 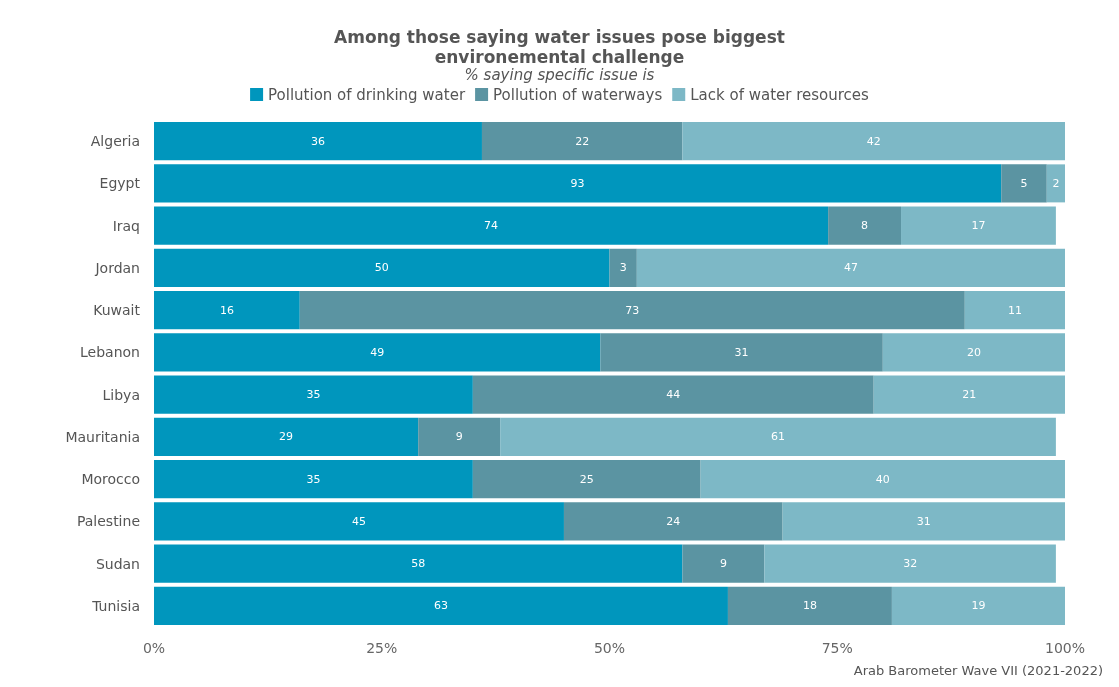 I want to click on data-label: 17, so click(x=978, y=226).